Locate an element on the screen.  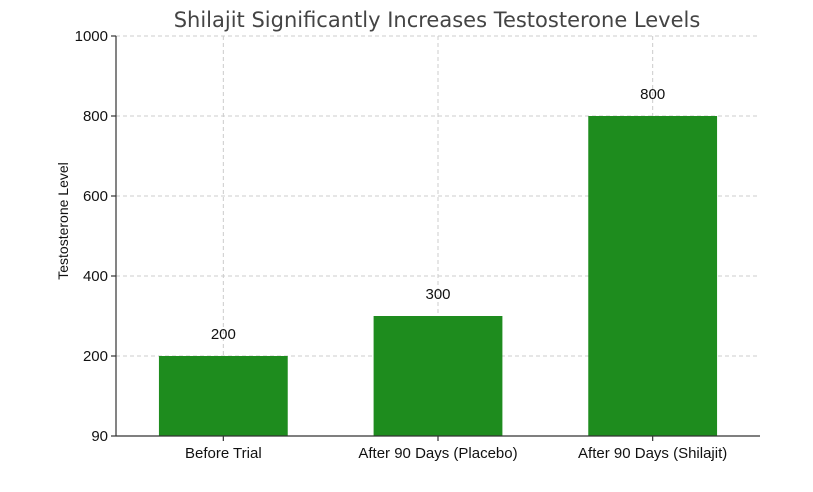
y-tick-label: 400 is located at coordinates (95, 276).